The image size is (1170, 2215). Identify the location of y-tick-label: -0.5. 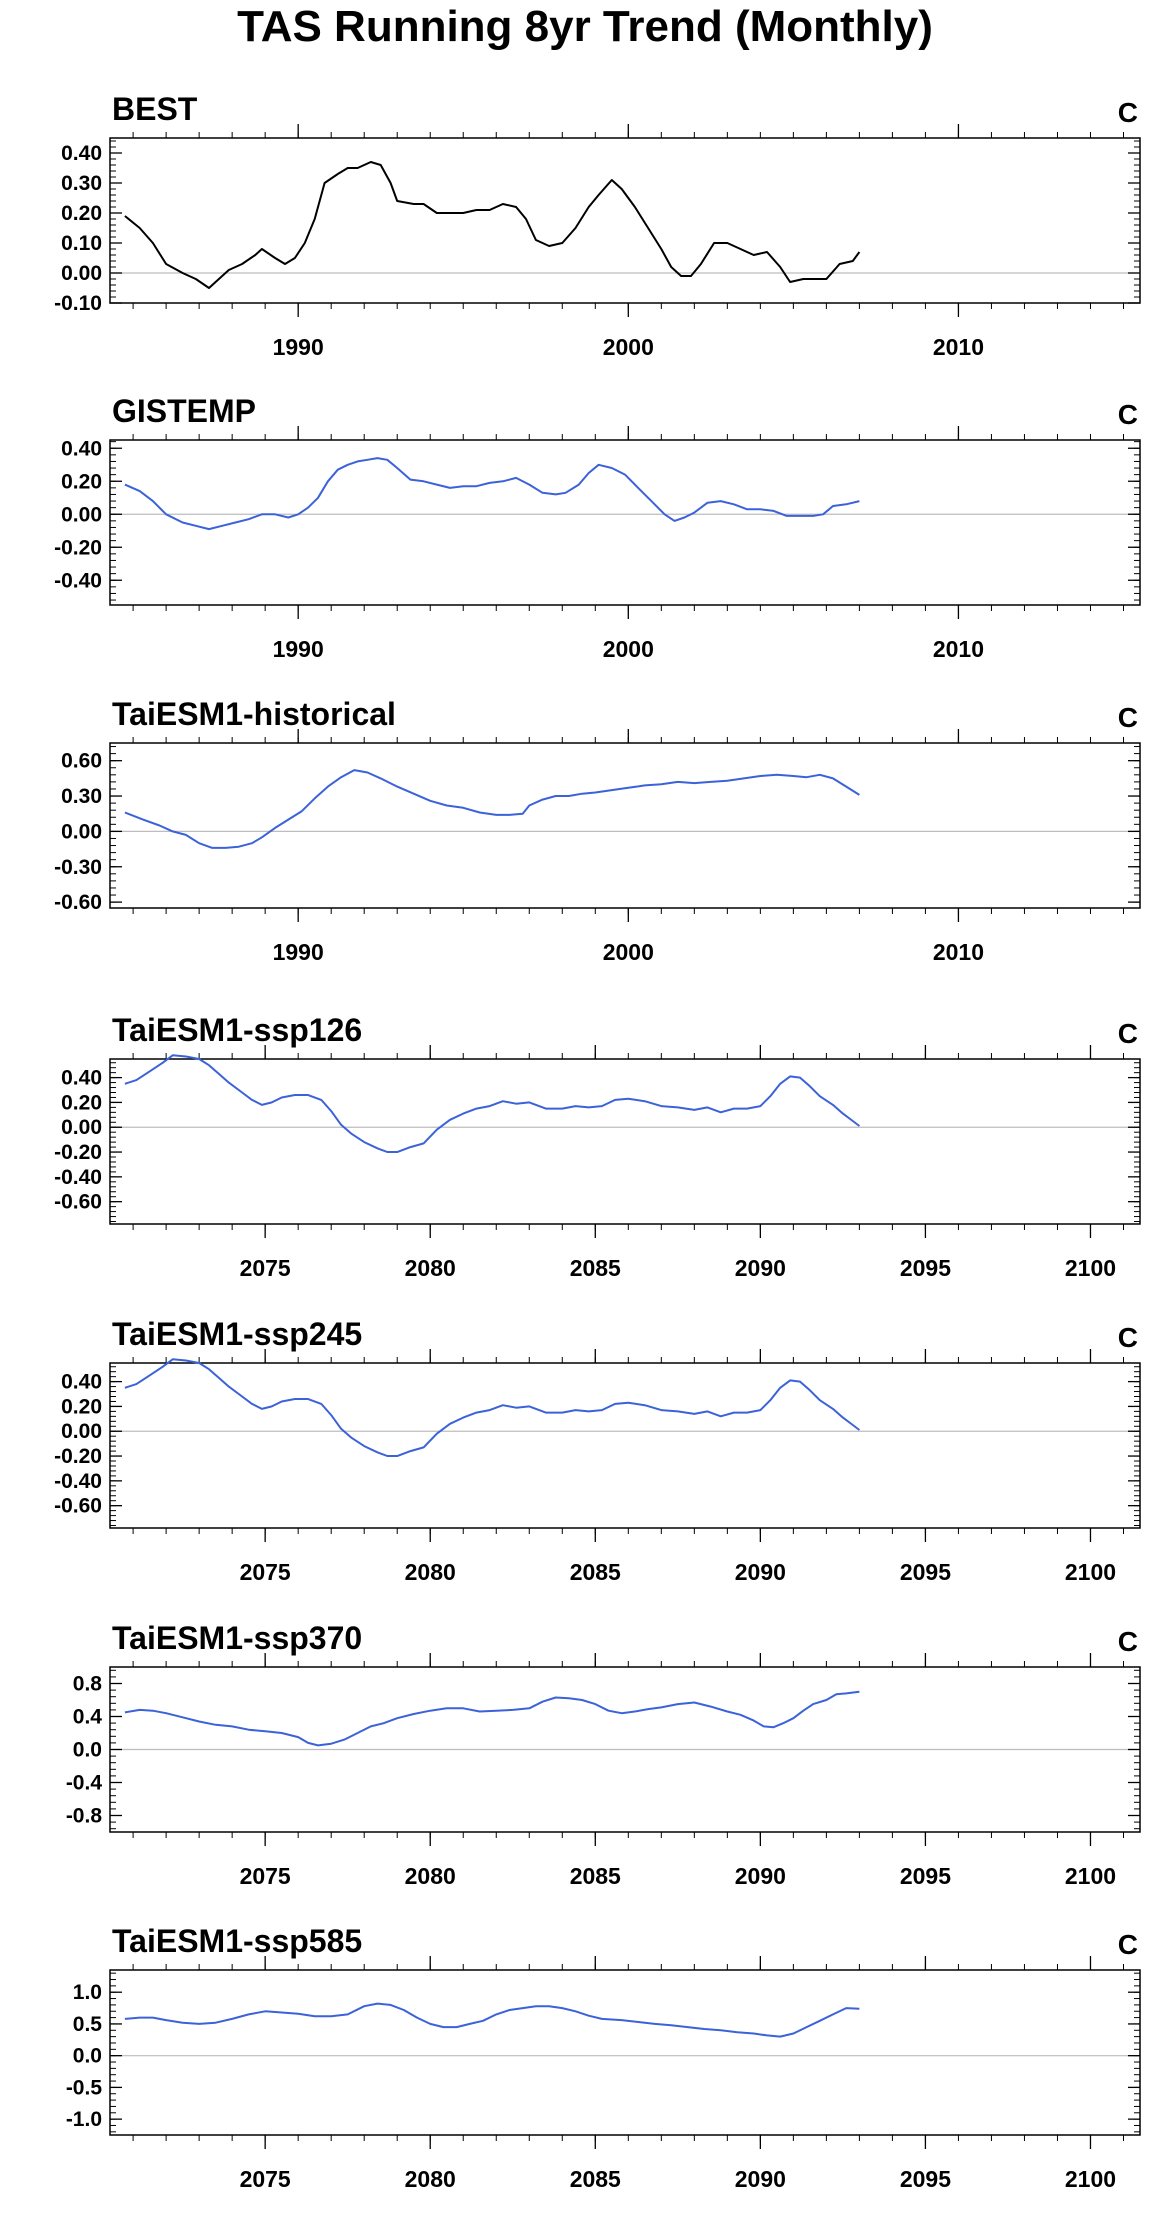
(84, 2087).